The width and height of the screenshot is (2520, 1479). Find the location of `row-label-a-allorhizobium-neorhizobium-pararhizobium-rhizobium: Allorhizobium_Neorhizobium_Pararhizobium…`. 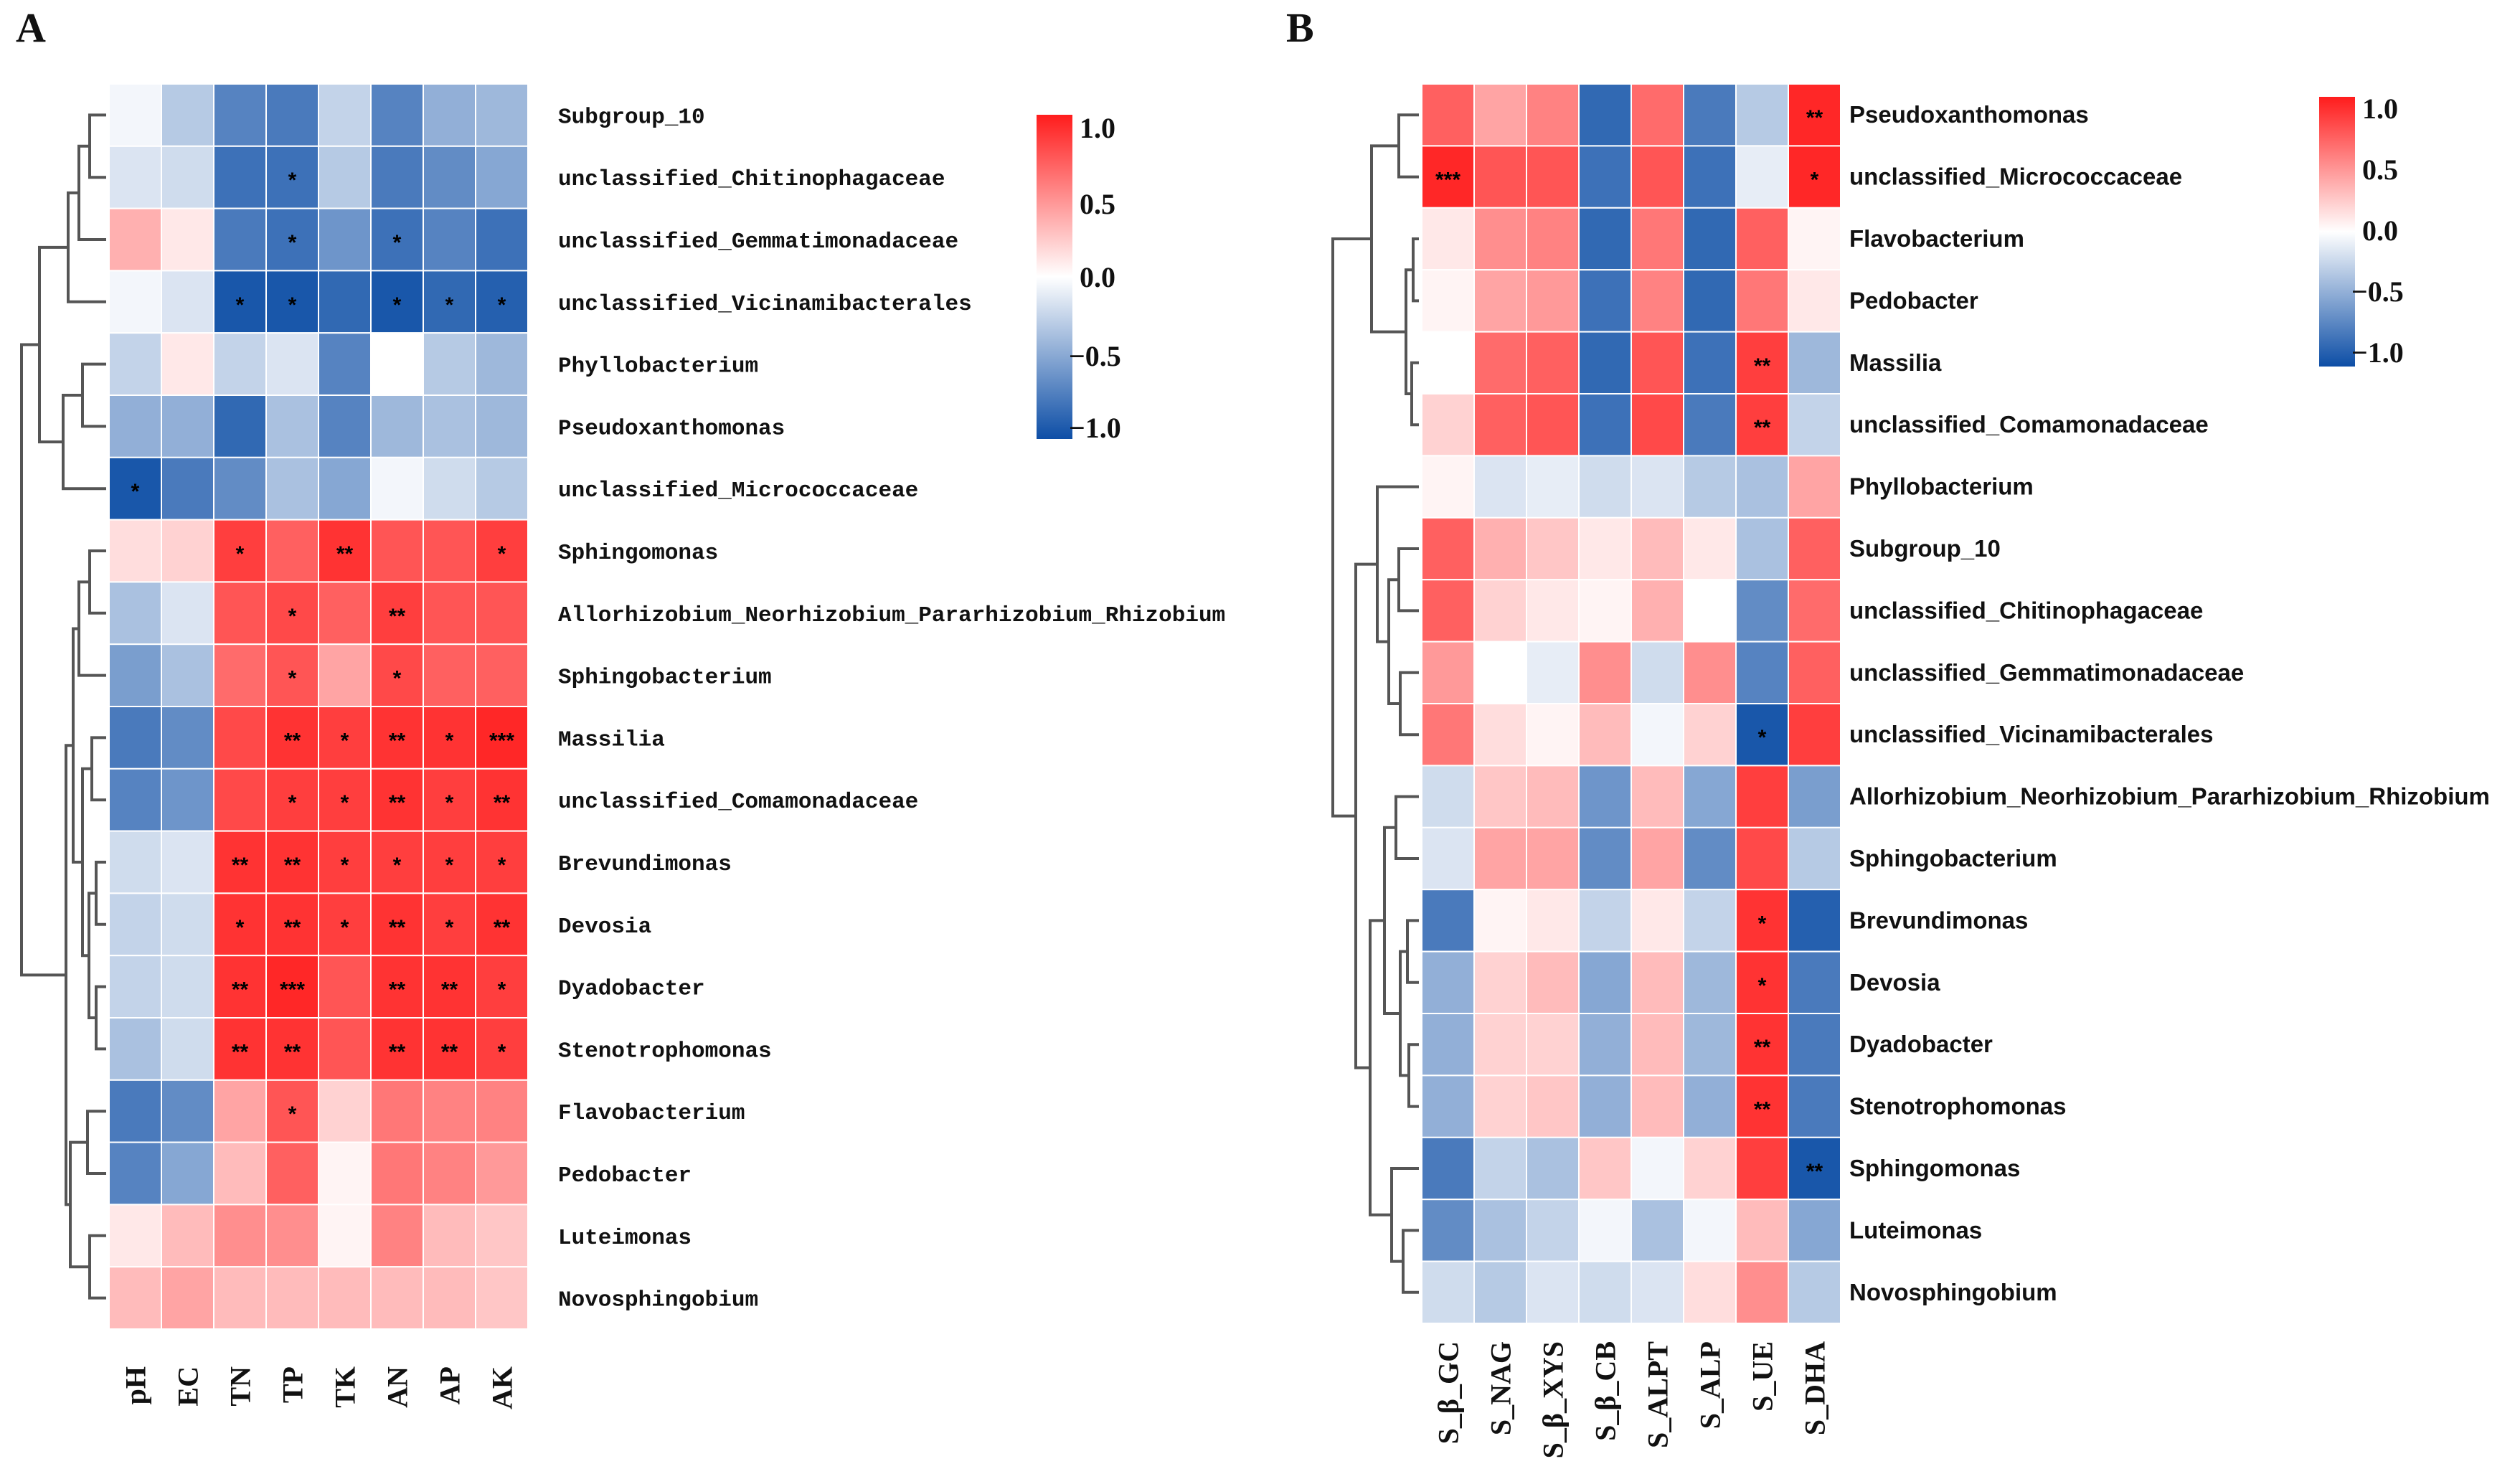

row-label-a-allorhizobium-neorhizobium-pararhizobium-rhizobium: Allorhizobium_Neorhizobium_Pararhizobium… is located at coordinates (892, 615).